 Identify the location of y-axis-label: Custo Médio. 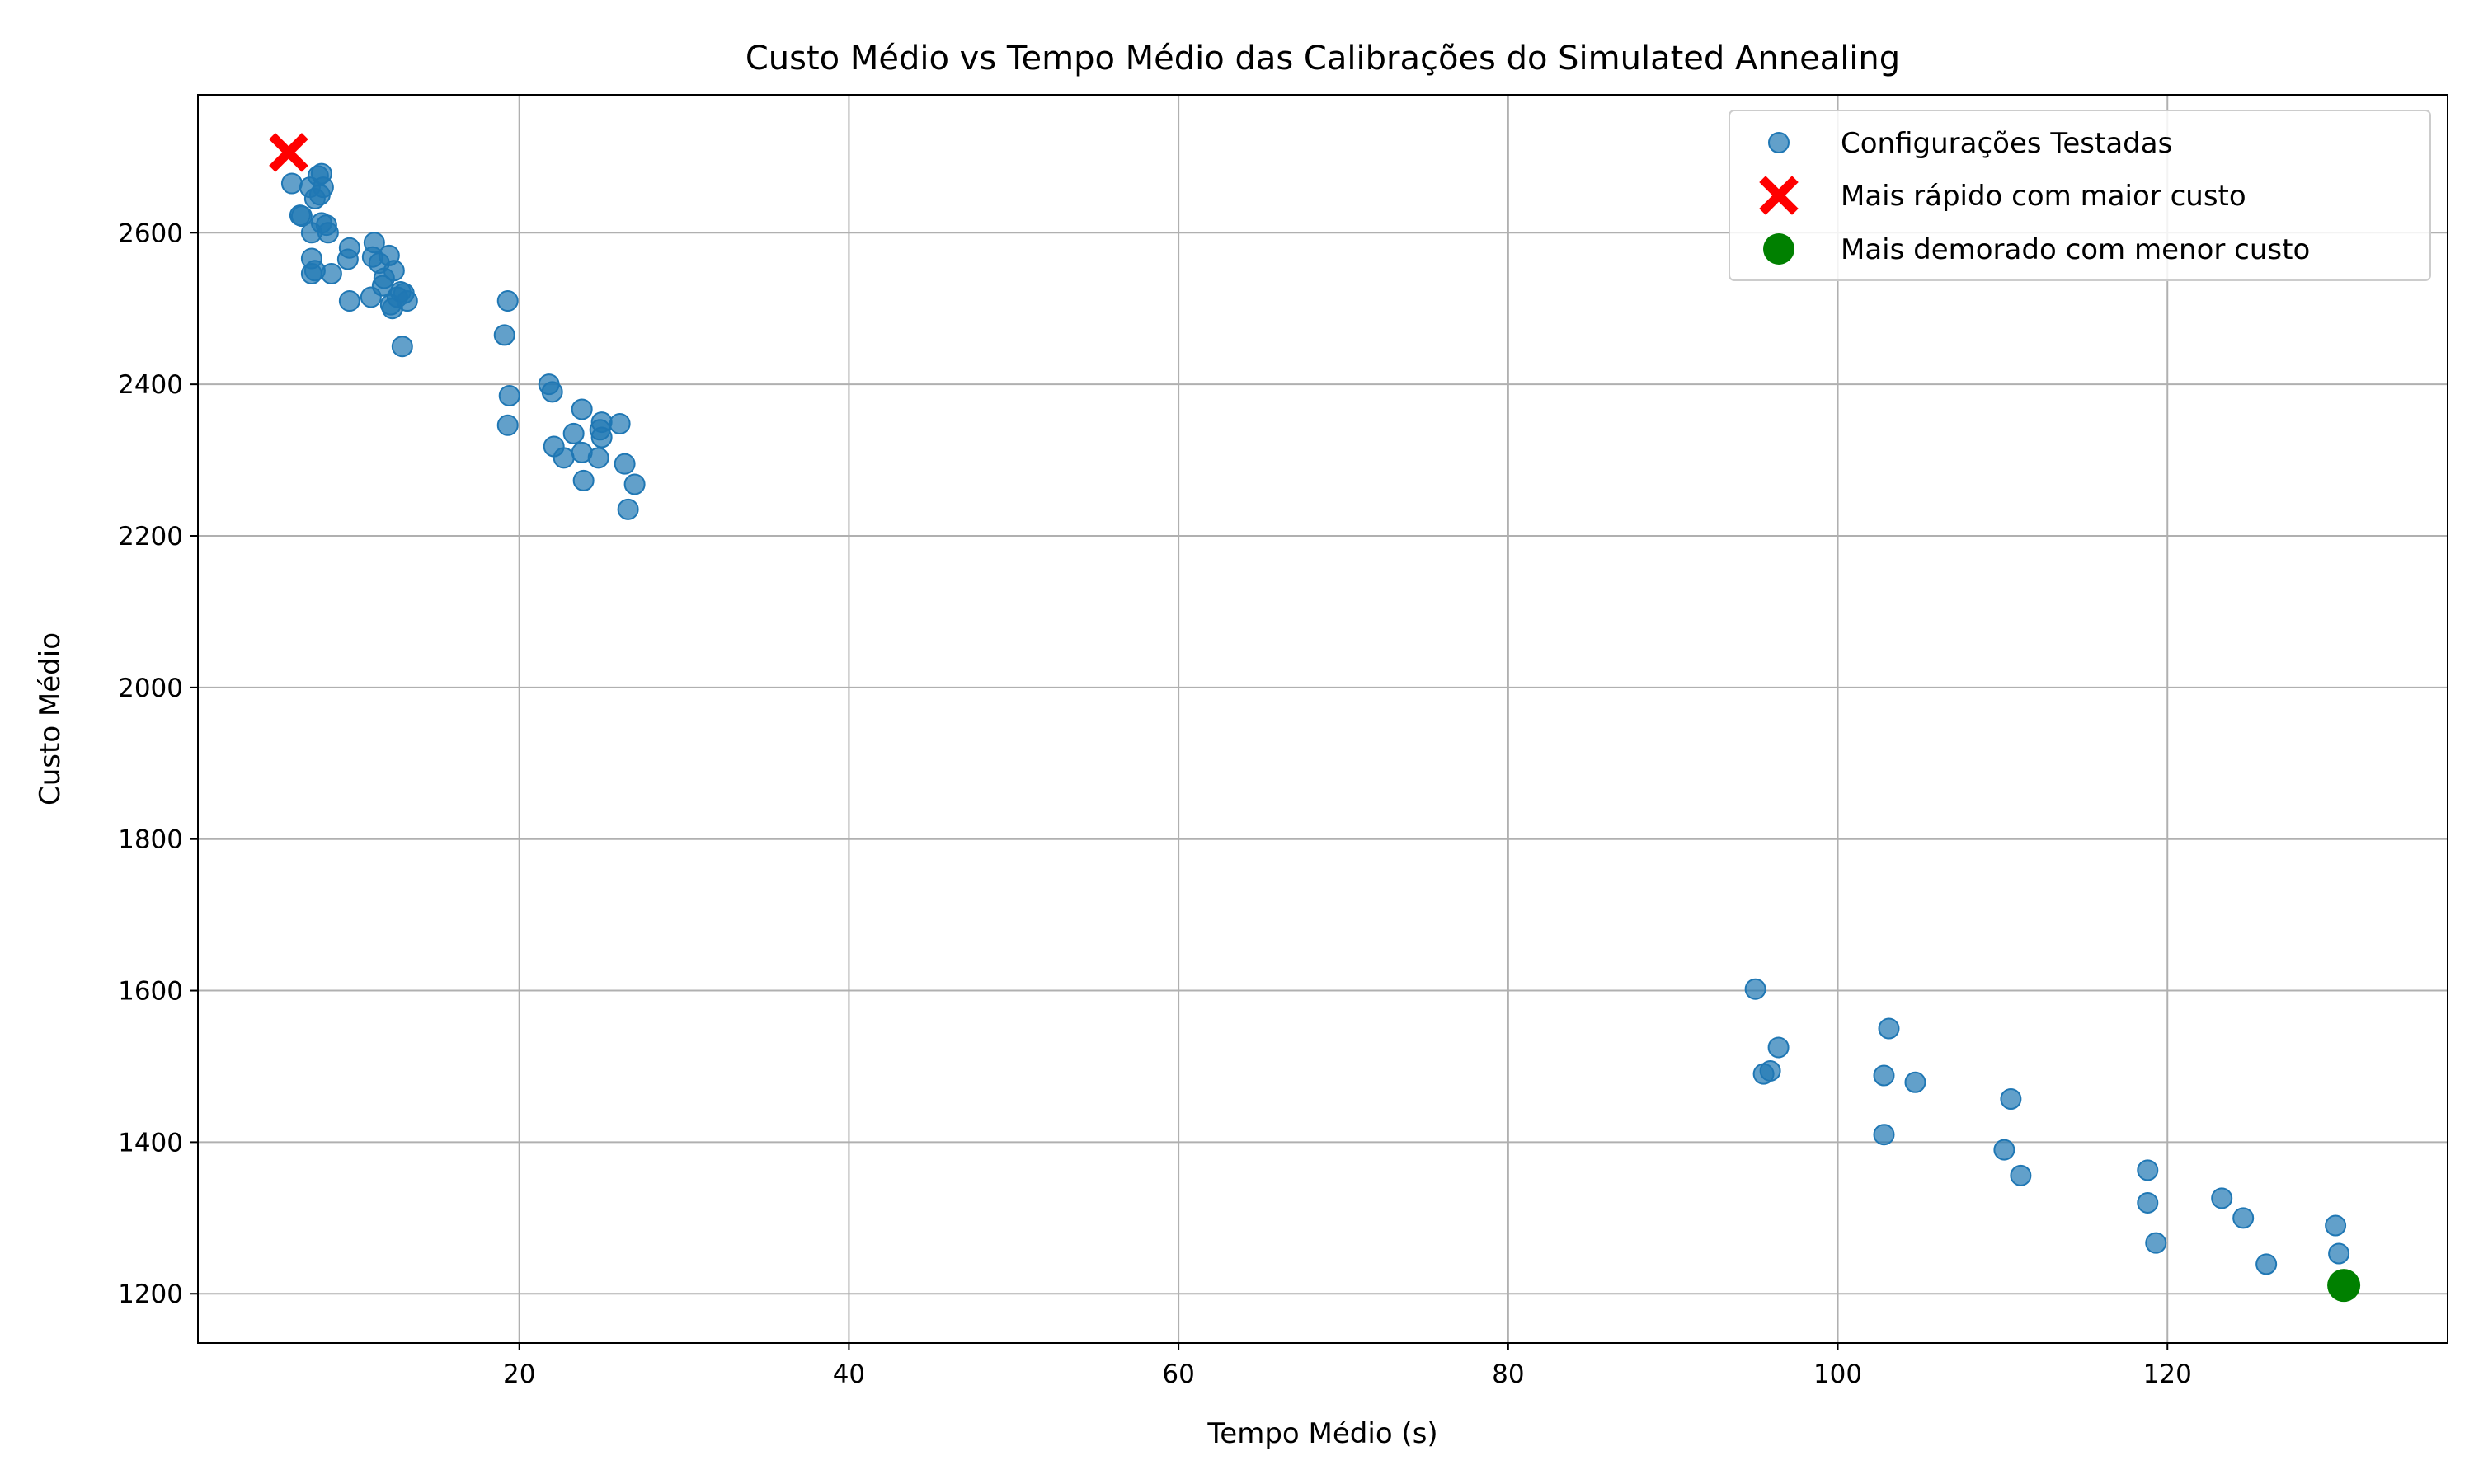
(50, 718).